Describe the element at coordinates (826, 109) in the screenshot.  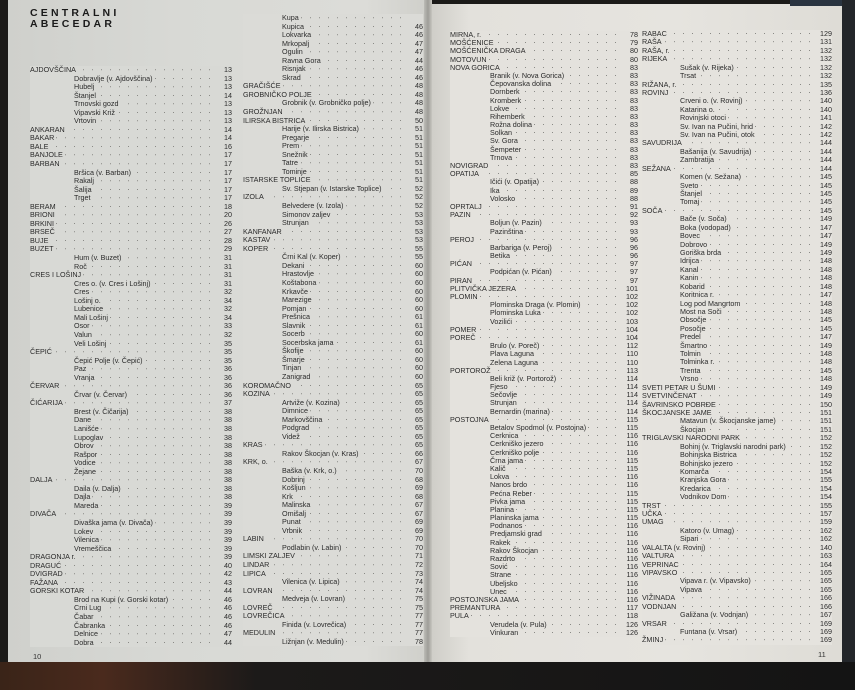
I see `entry-page: 140` at that location.